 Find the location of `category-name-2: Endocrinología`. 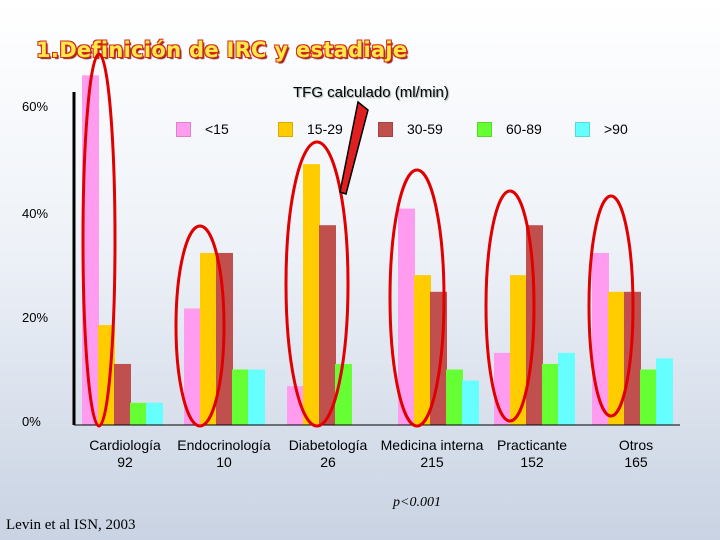

category-name-2: Endocrinología is located at coordinates (224, 445).